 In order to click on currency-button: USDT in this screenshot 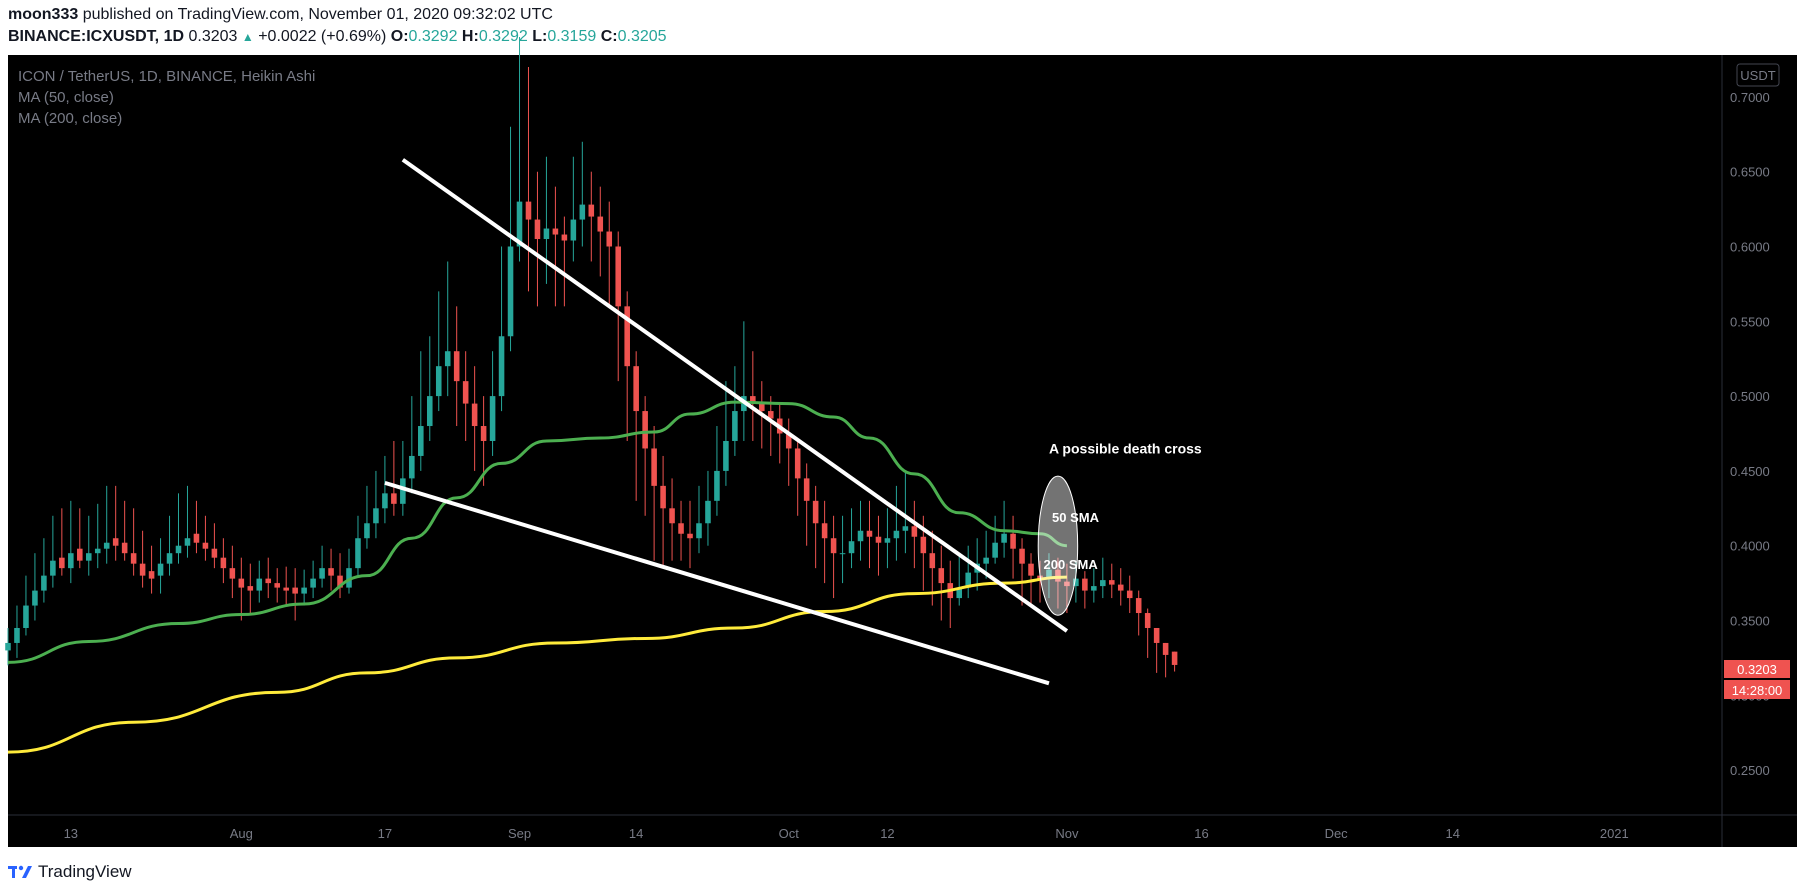, I will do `click(1758, 75)`.